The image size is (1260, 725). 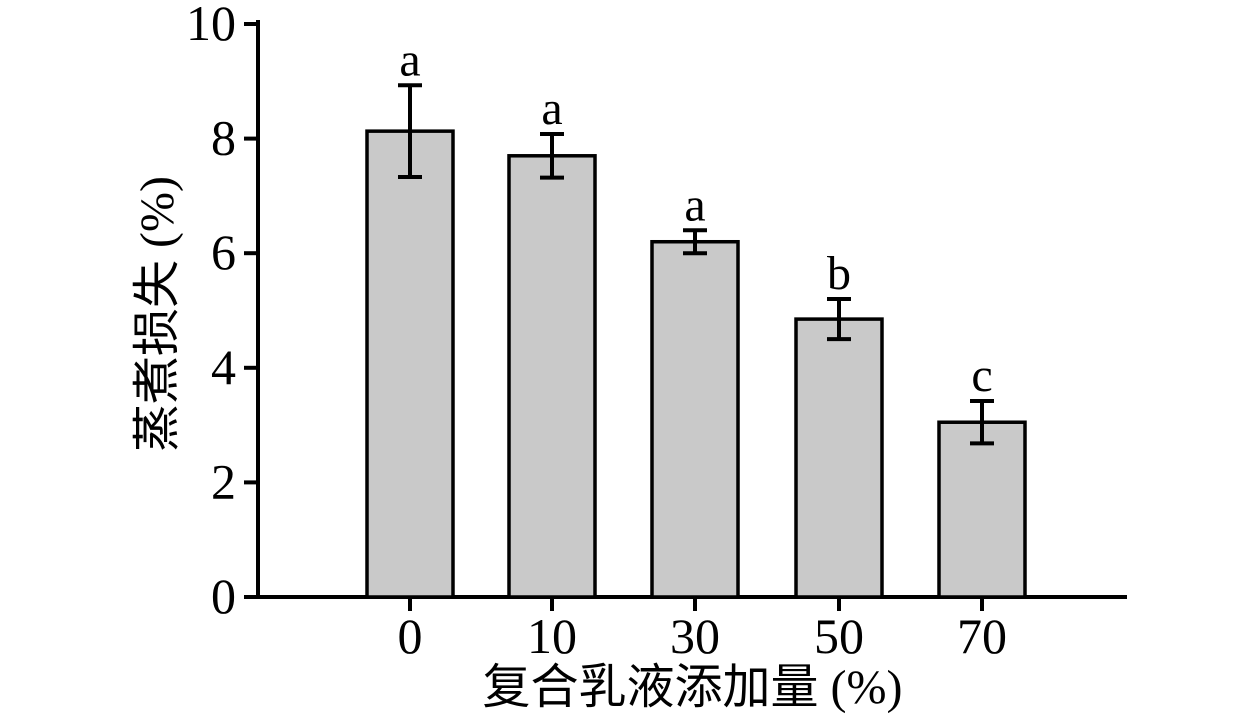 What do you see at coordinates (223, 252) in the screenshot?
I see `y-tick-label: 6` at bounding box center [223, 252].